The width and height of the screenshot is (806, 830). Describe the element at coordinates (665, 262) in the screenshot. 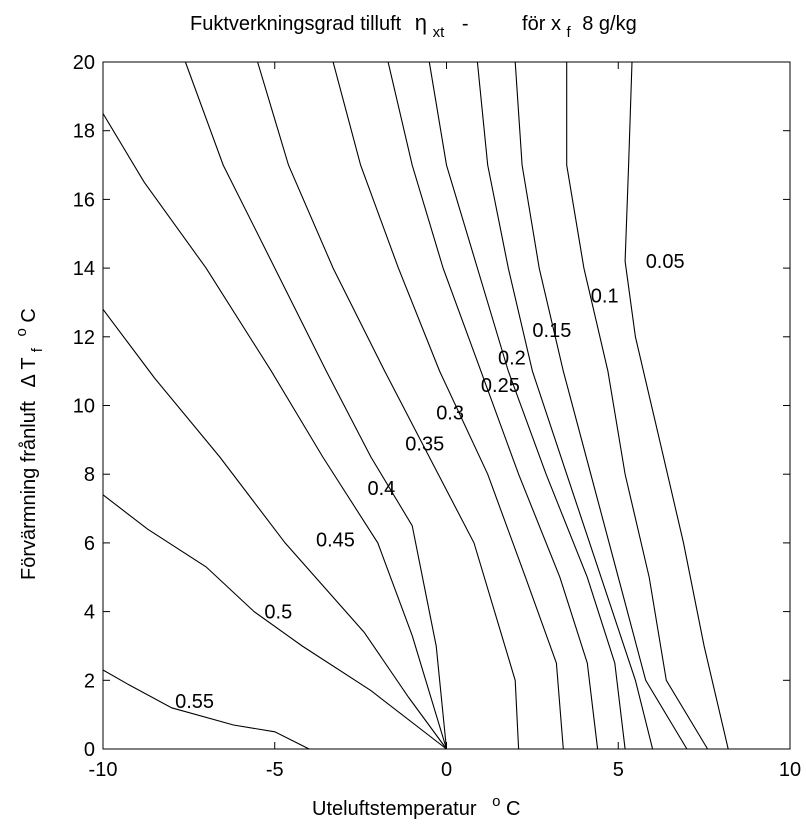

I see `contour-label-0: 0.05` at that location.